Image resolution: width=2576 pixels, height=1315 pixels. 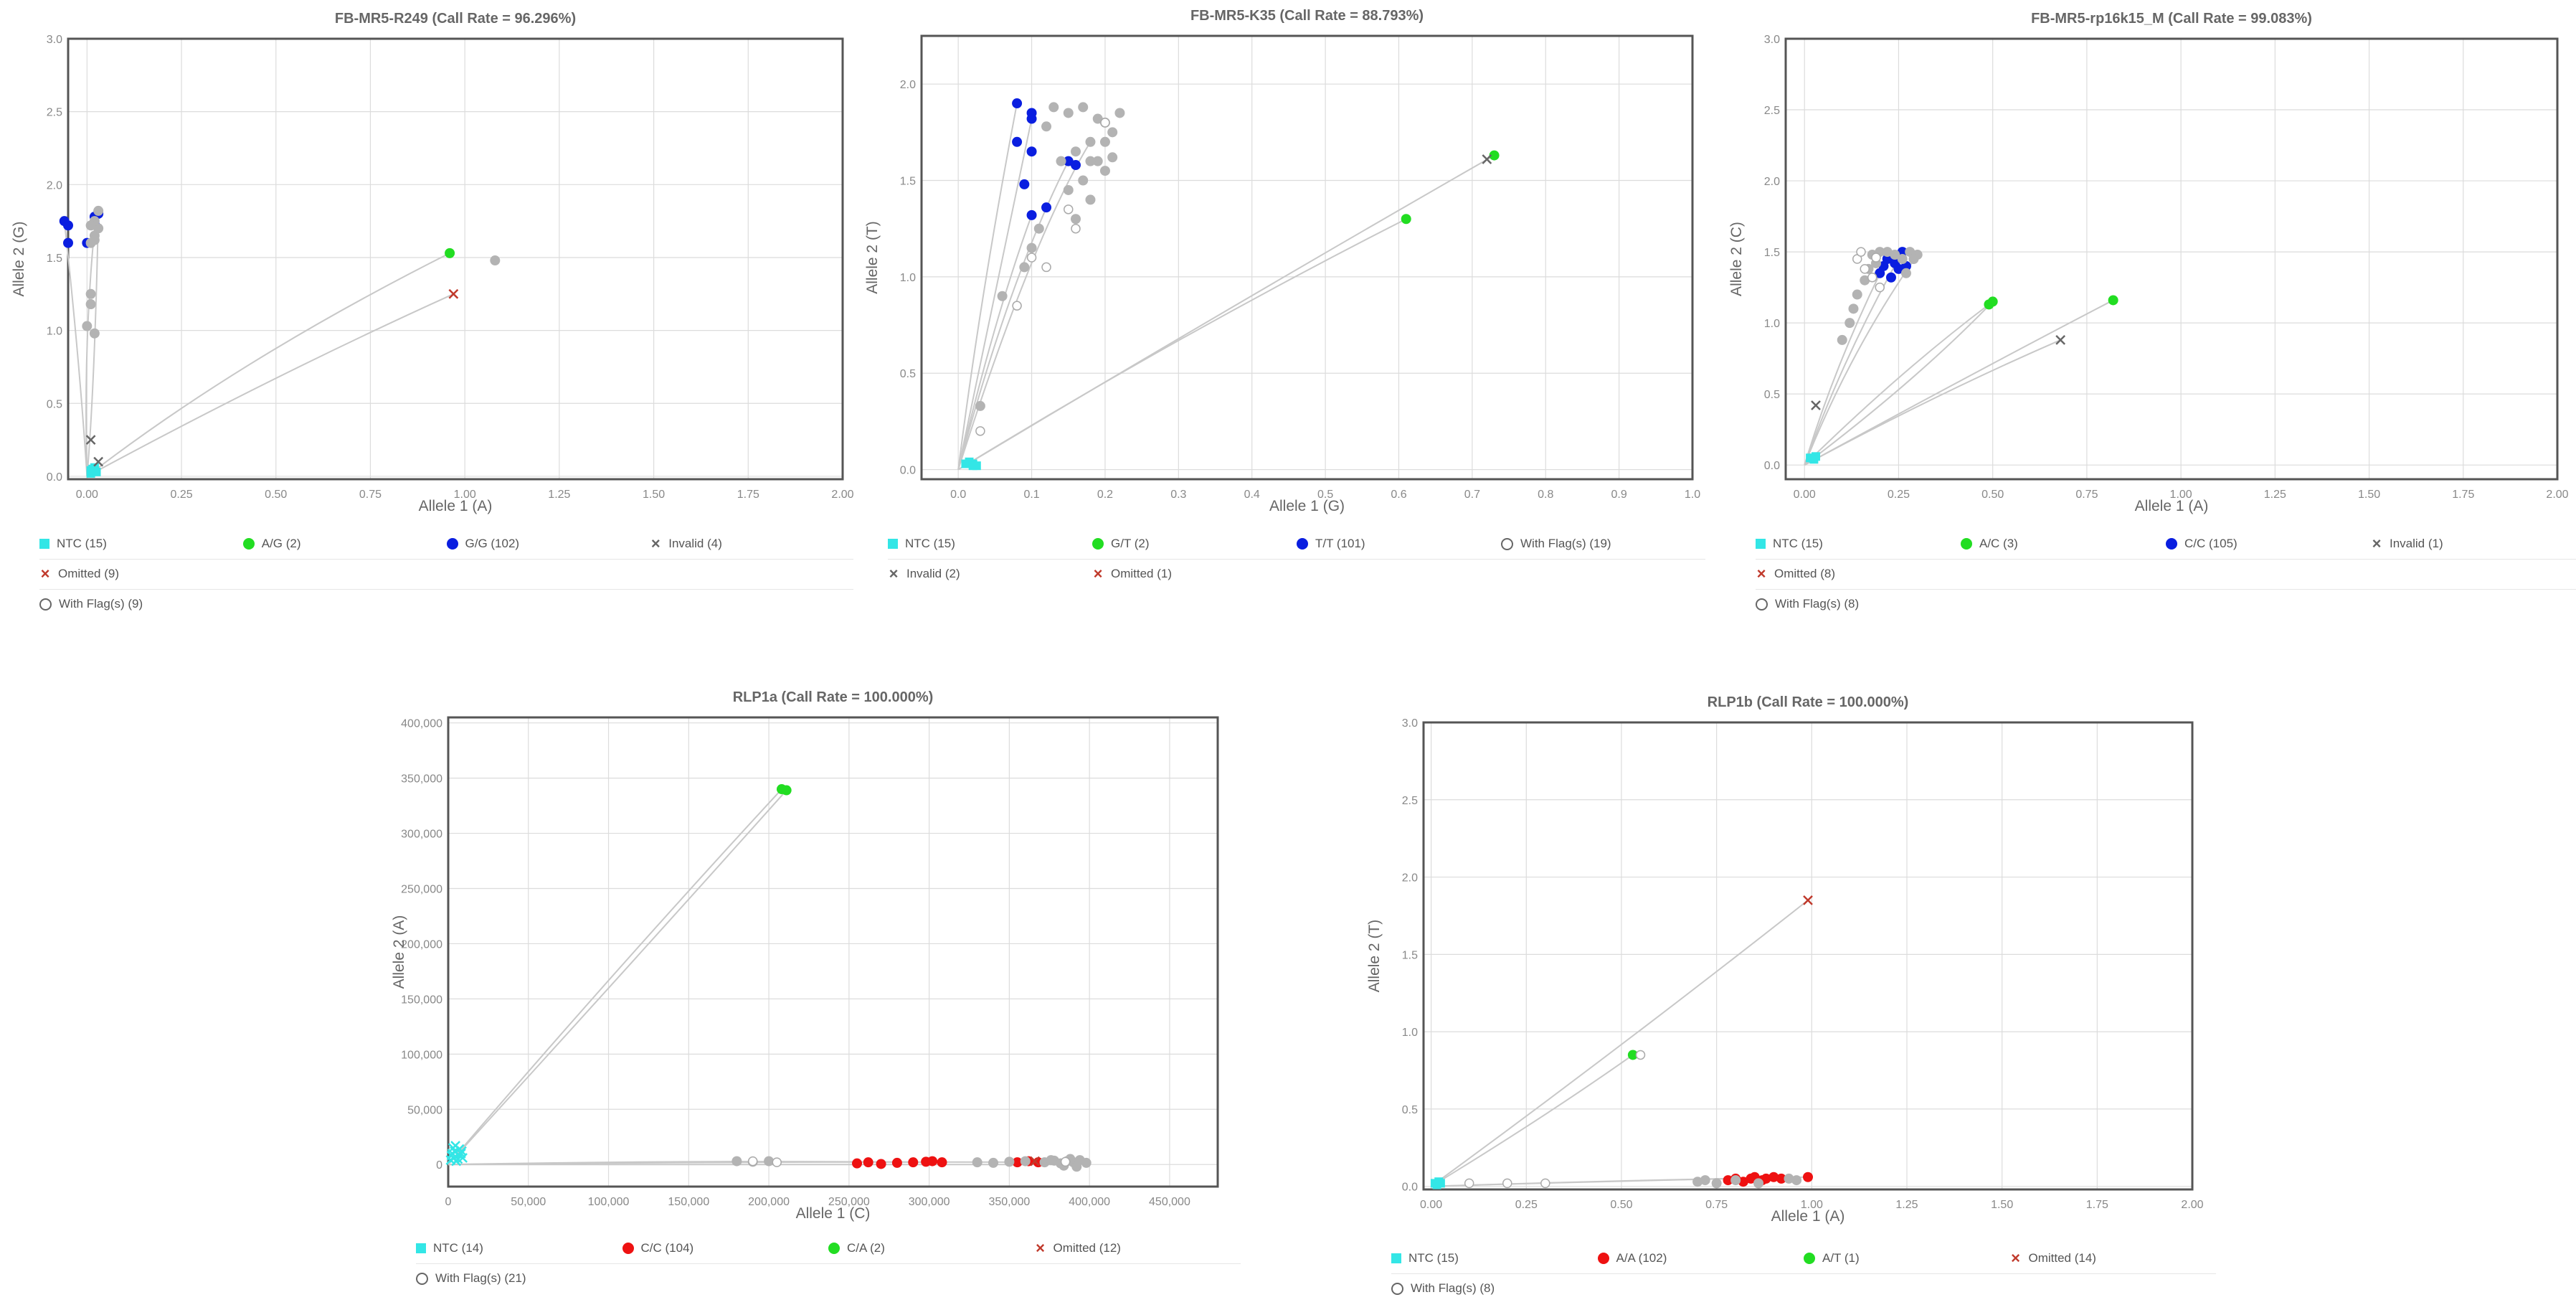 I want to click on point-g-t, so click(x=1406, y=219).